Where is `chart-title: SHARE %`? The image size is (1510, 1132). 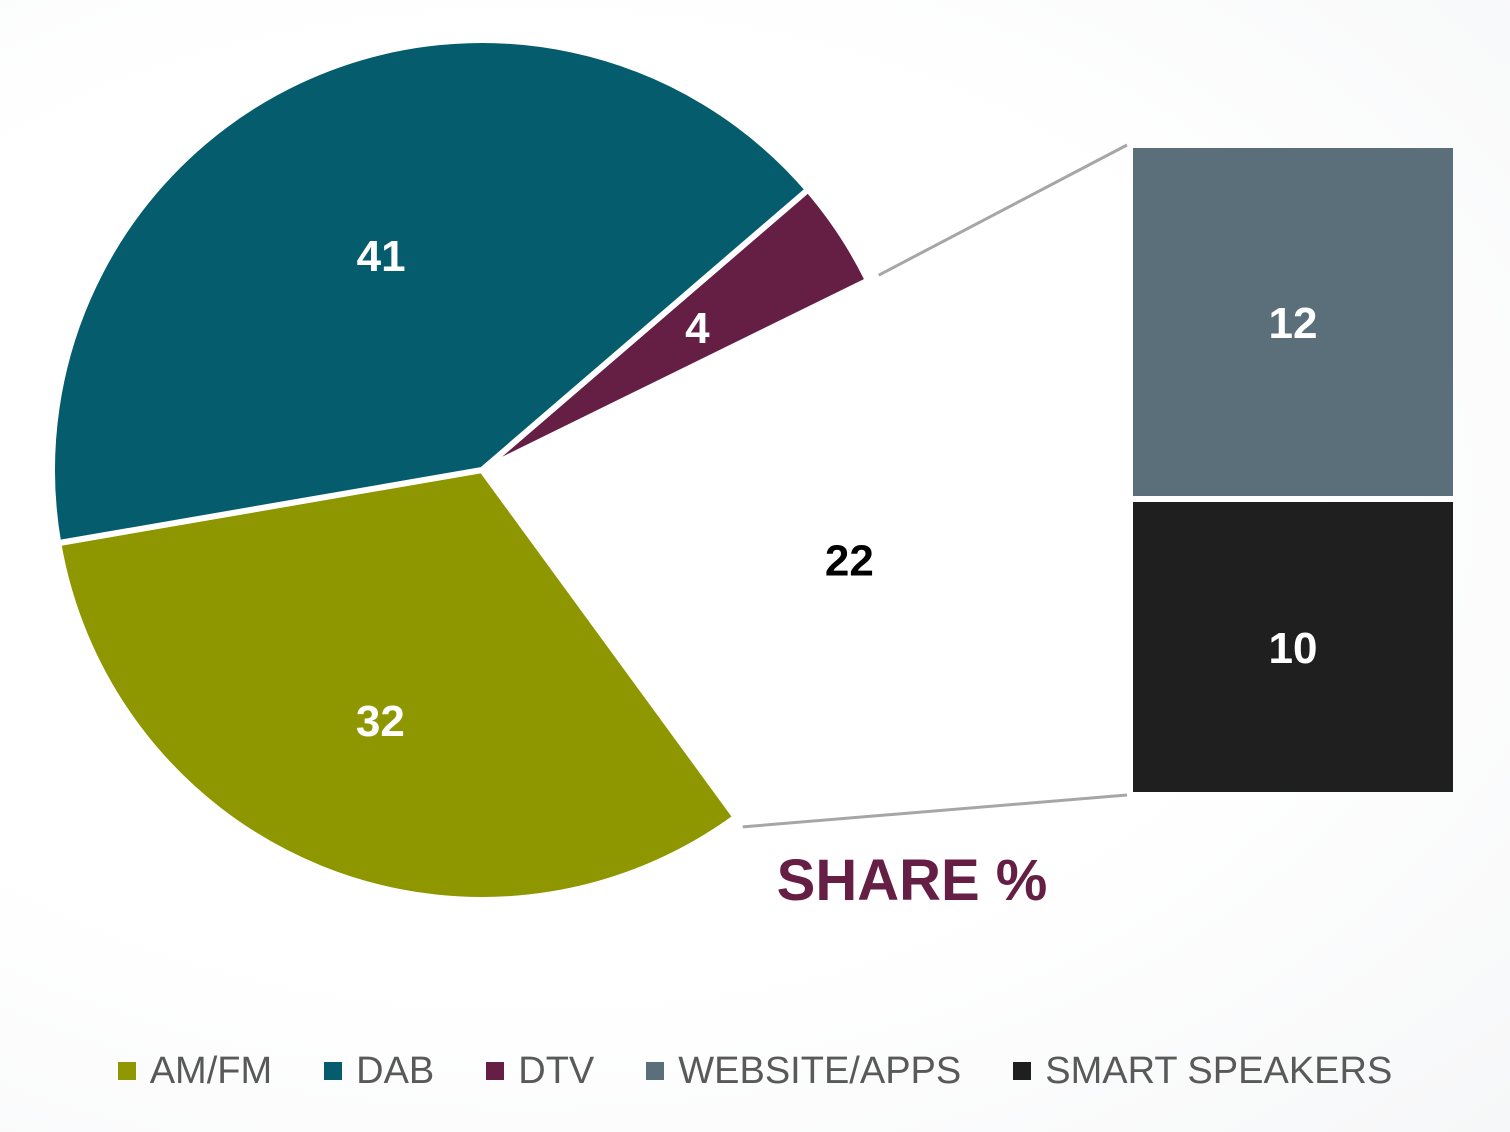 chart-title: SHARE % is located at coordinates (912, 880).